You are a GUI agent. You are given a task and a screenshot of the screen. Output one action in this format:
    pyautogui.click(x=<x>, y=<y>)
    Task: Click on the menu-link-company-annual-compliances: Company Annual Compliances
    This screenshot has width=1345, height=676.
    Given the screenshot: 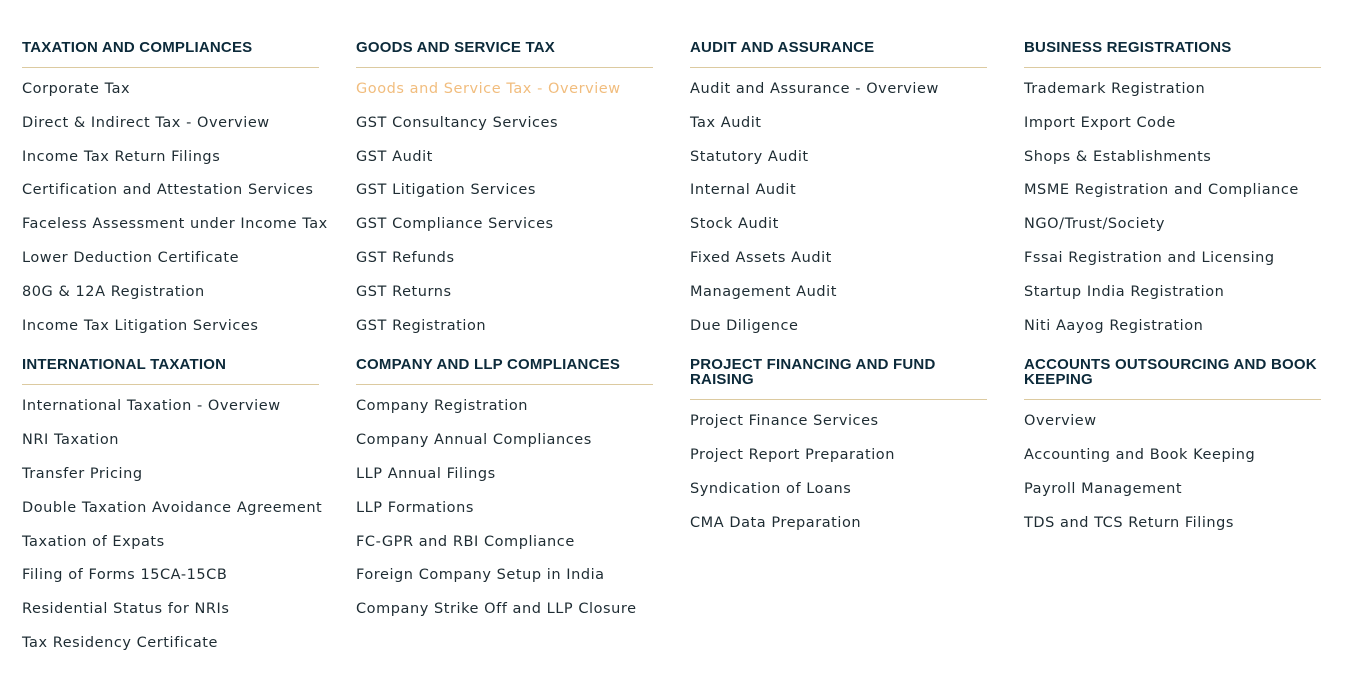 What is the action you would take?
    pyautogui.click(x=474, y=440)
    